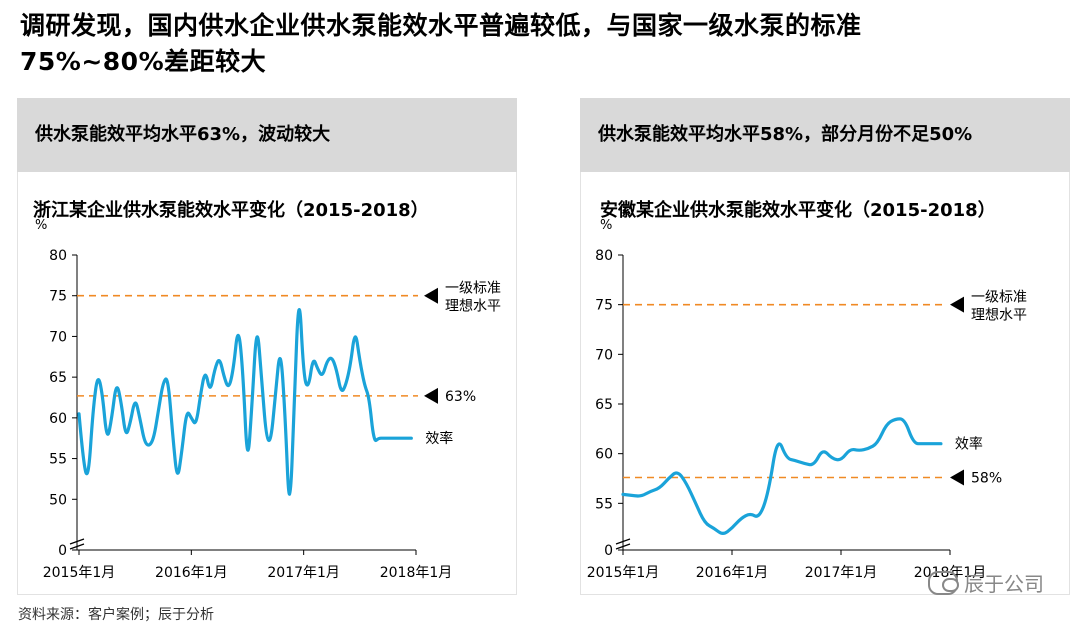 This screenshot has height=633, width=1080. Describe the element at coordinates (441, 25) in the screenshot. I see `headline-line-1: 调研发现，国内供水企业供水泵能效水平普遍较低，与国家一级水泵的标准` at that location.